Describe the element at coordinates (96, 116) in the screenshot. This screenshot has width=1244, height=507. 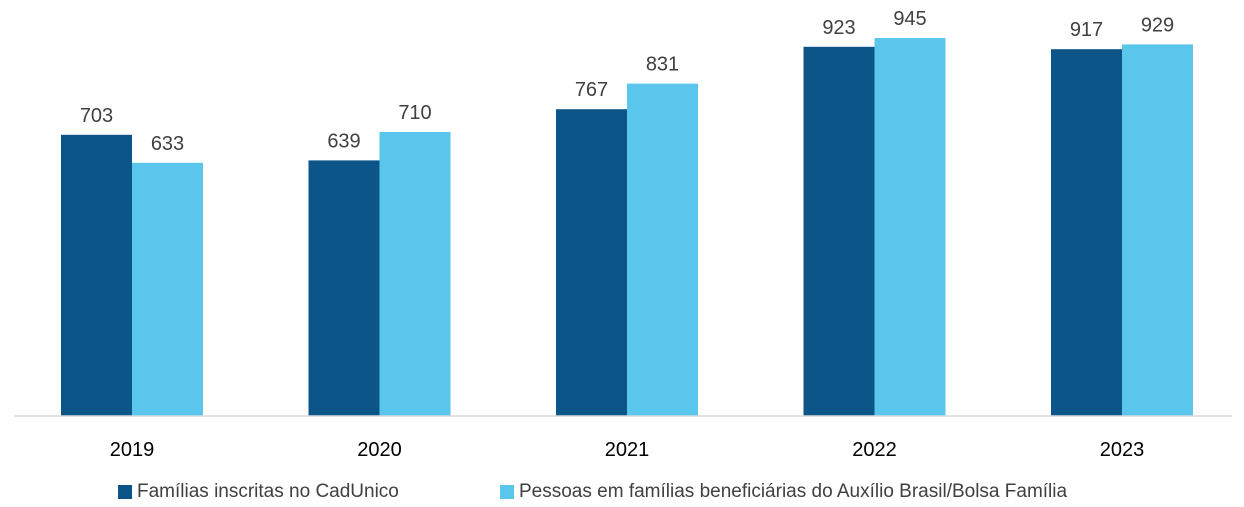
I see `value-label-2019-series-0: 703` at that location.